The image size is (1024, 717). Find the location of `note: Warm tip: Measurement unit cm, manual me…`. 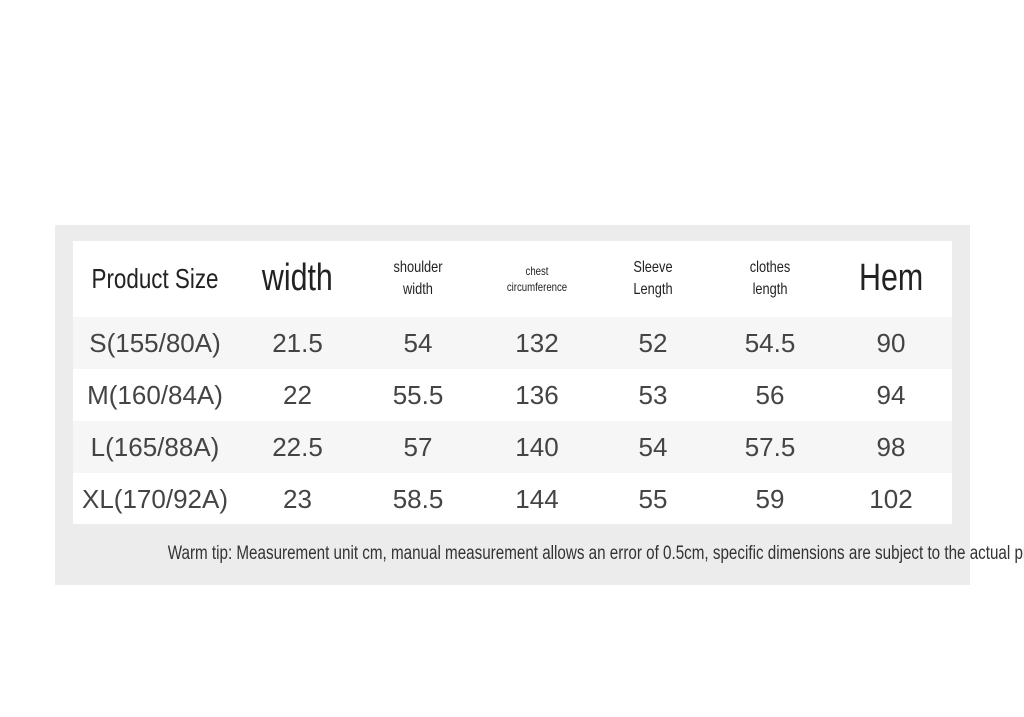

note: Warm tip: Measurement unit cm, manual me… is located at coordinates (539, 554).